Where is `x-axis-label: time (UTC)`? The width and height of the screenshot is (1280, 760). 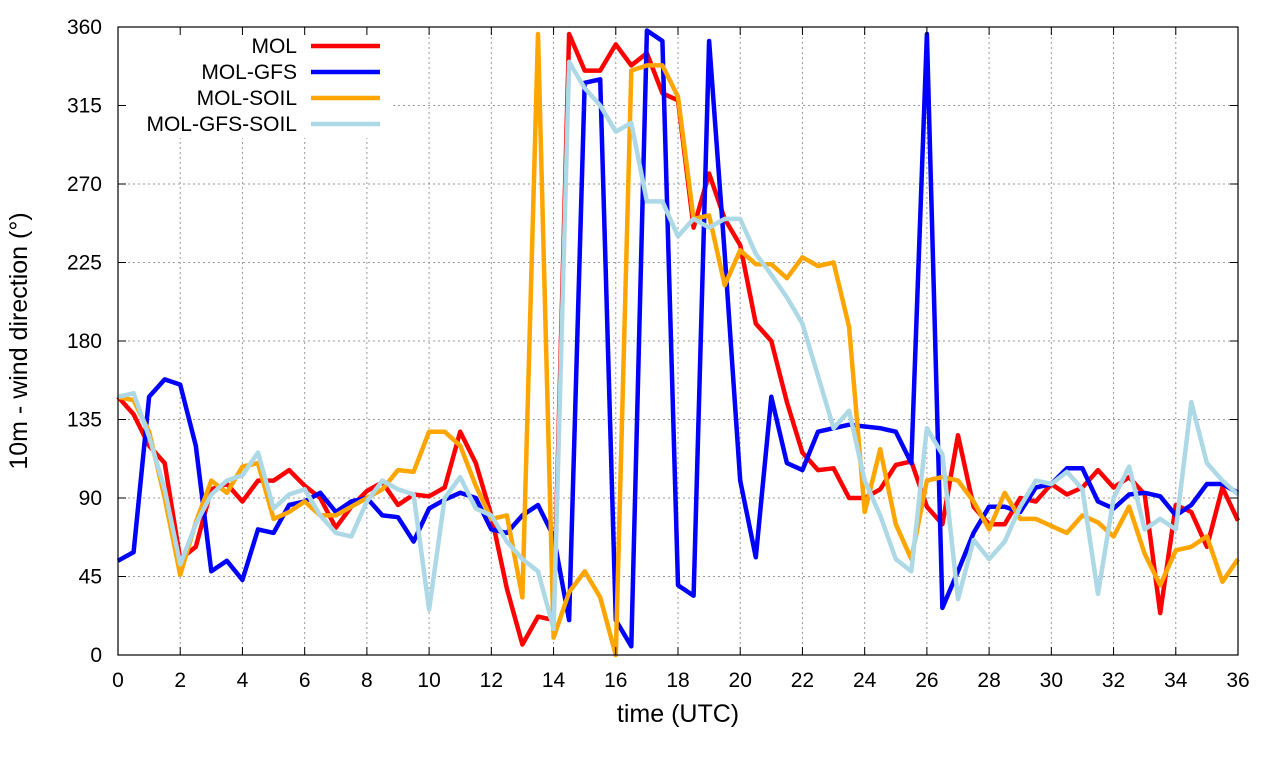
x-axis-label: time (UTC) is located at coordinates (678, 714).